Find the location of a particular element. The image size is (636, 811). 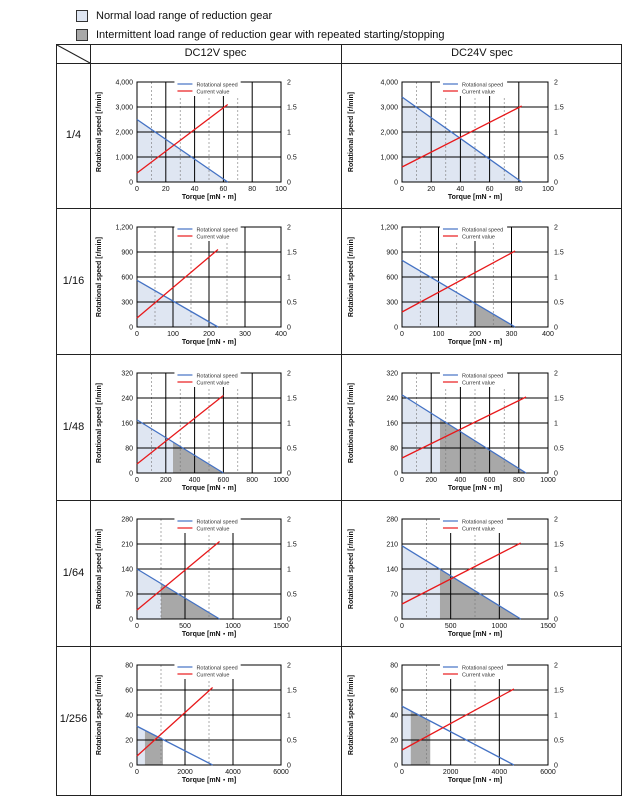

x-tick-label: 2000 is located at coordinates (451, 772).